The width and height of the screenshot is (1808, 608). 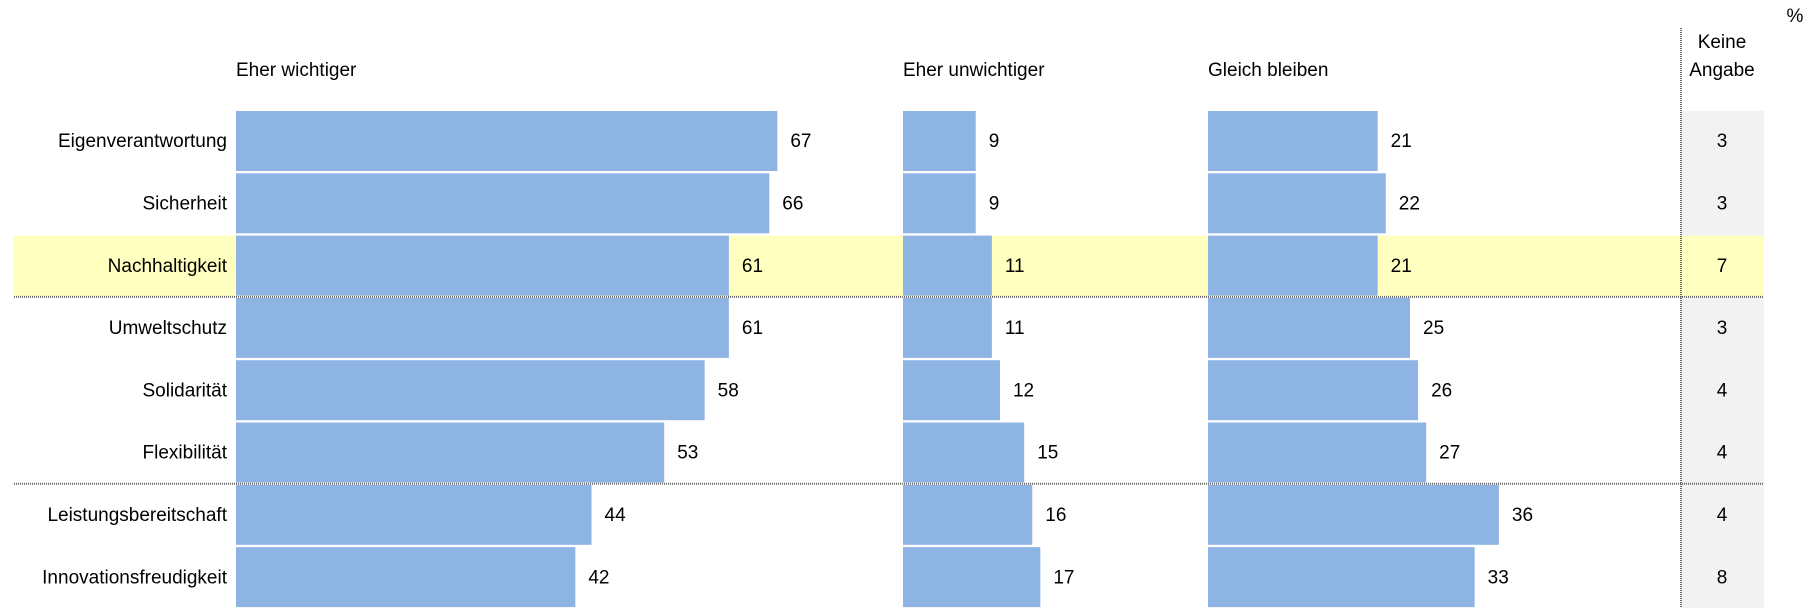 I want to click on value-label: 22, so click(x=1409, y=203).